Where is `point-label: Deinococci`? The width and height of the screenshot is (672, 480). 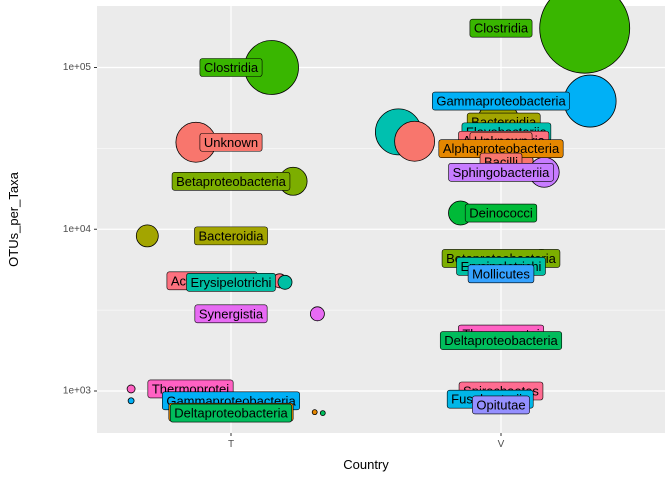
point-label: Deinococci is located at coordinates (501, 213).